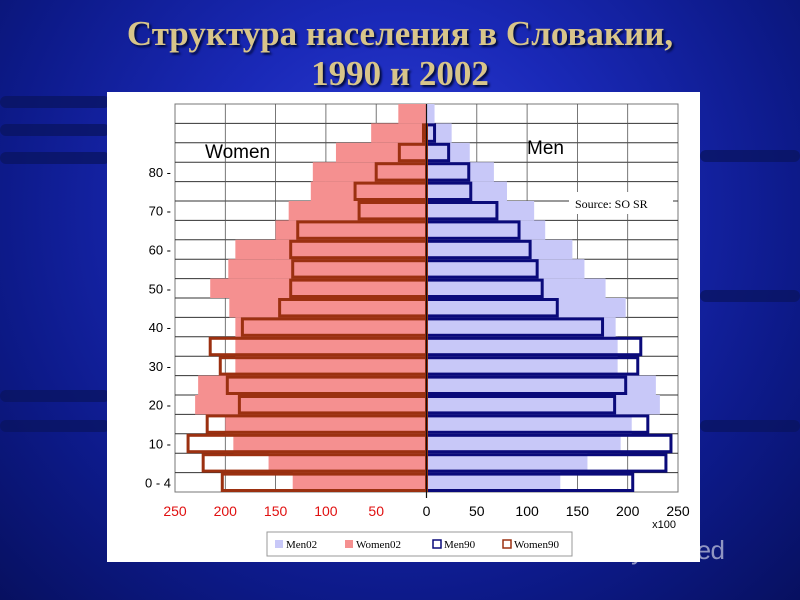 Image resolution: width=800 pixels, height=600 pixels. I want to click on women-label: Women, so click(237, 152).